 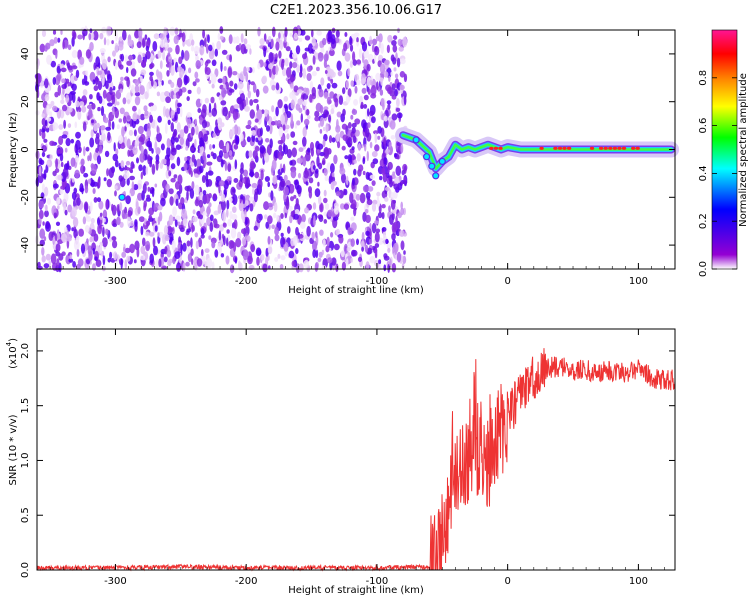 What do you see at coordinates (246, 281) in the screenshot?
I see `x-tick-label: -200` at bounding box center [246, 281].